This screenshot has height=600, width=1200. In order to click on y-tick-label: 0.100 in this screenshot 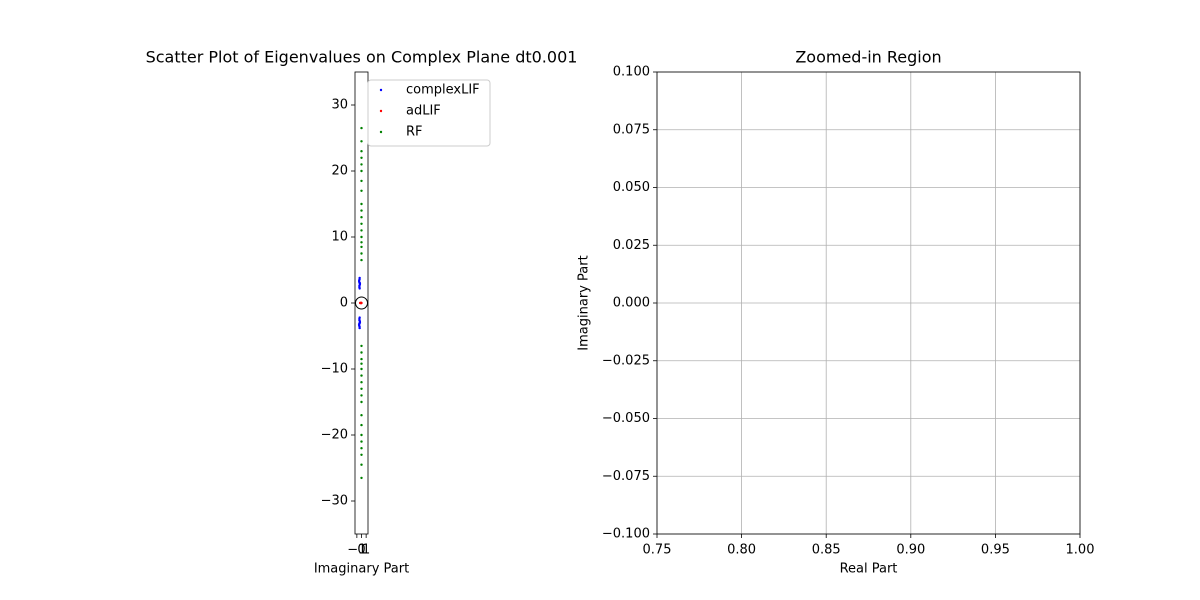, I will do `click(631, 72)`.